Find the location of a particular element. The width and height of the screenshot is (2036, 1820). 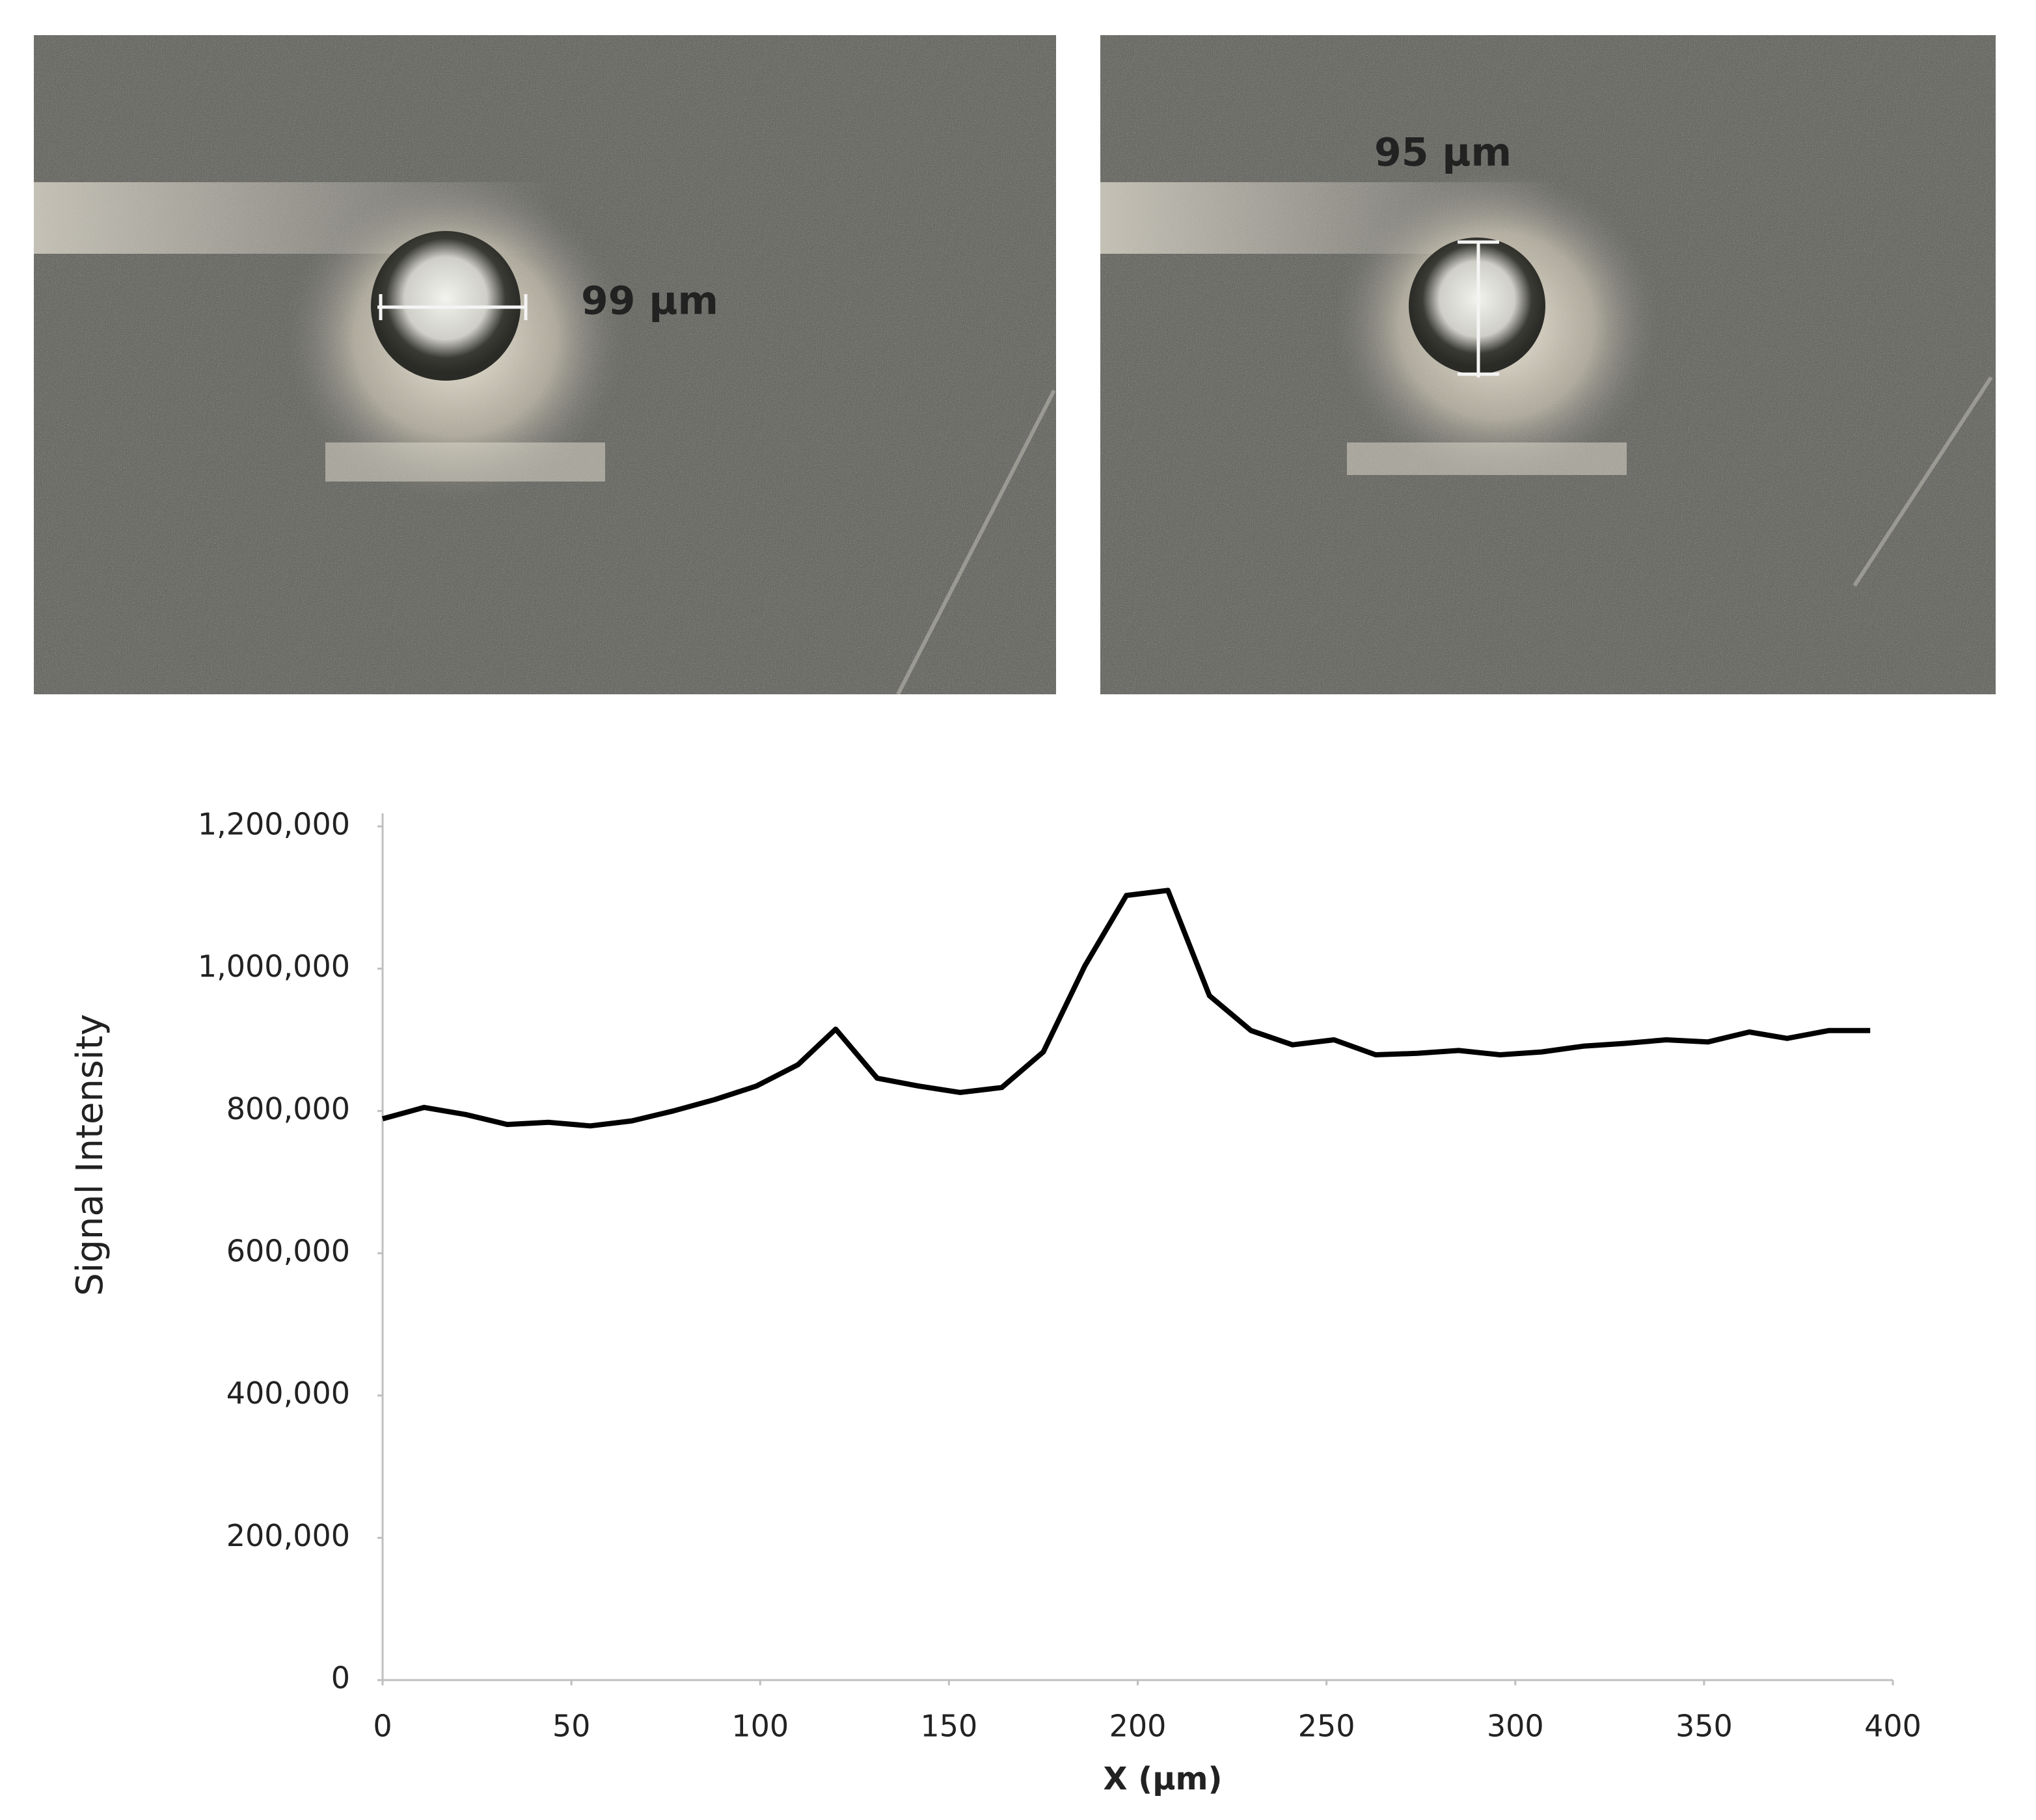

y-tick-label: 800,000 is located at coordinates (288, 1108).